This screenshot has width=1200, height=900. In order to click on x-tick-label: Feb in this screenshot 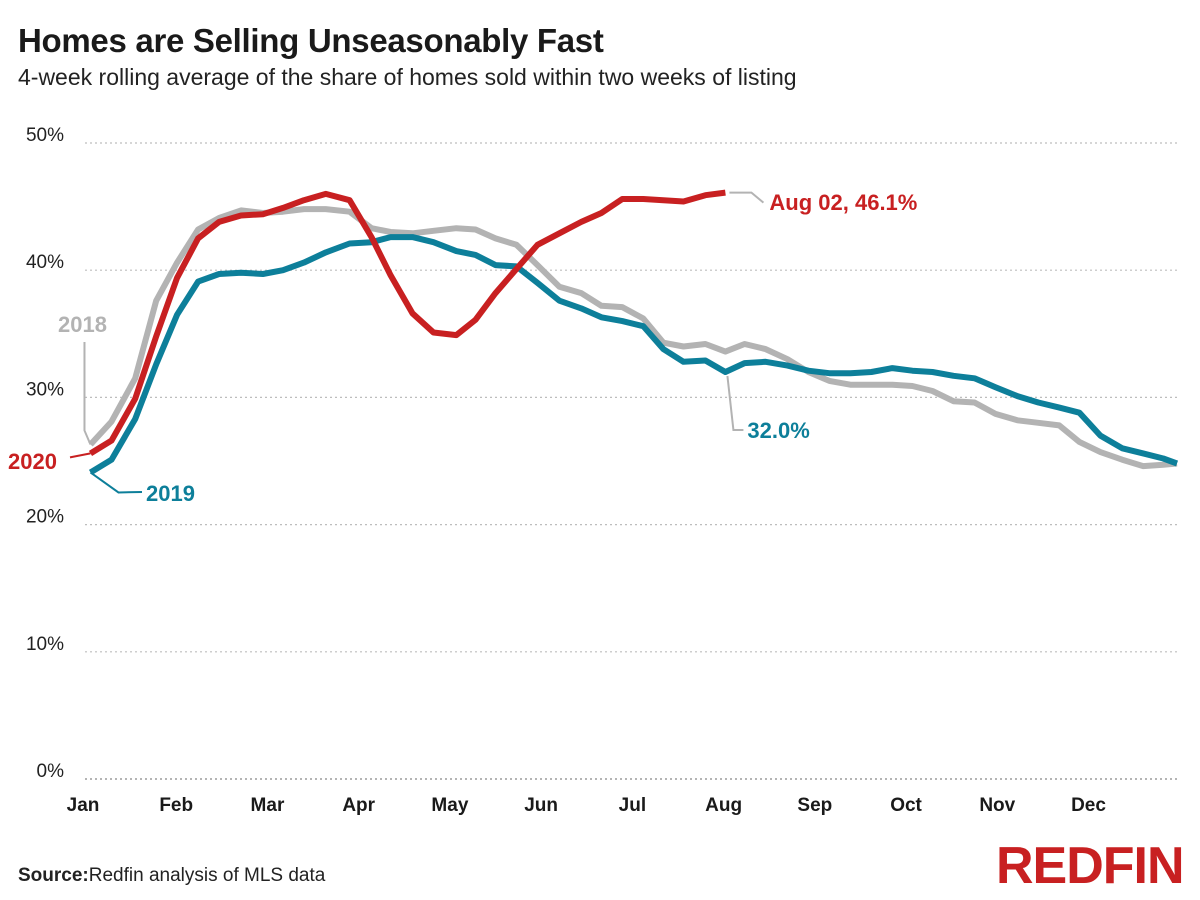, I will do `click(176, 805)`.